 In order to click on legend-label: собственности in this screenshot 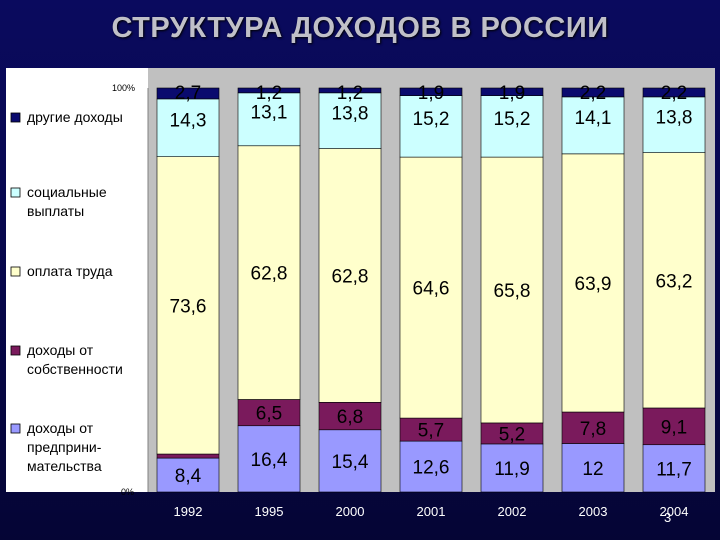, I will do `click(75, 369)`.